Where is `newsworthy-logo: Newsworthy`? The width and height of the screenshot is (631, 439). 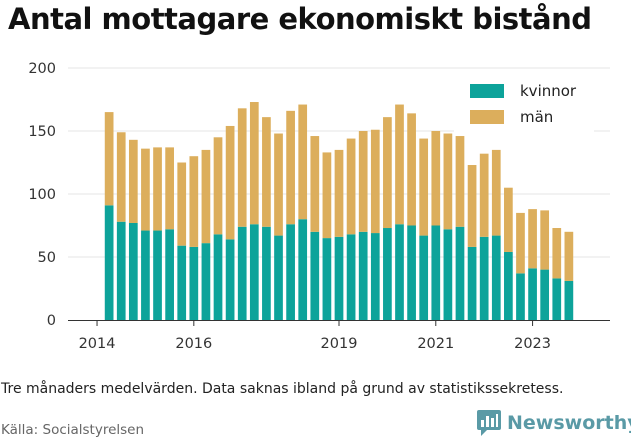 newsworthy-logo: Newsworthy is located at coordinates (553, 423).